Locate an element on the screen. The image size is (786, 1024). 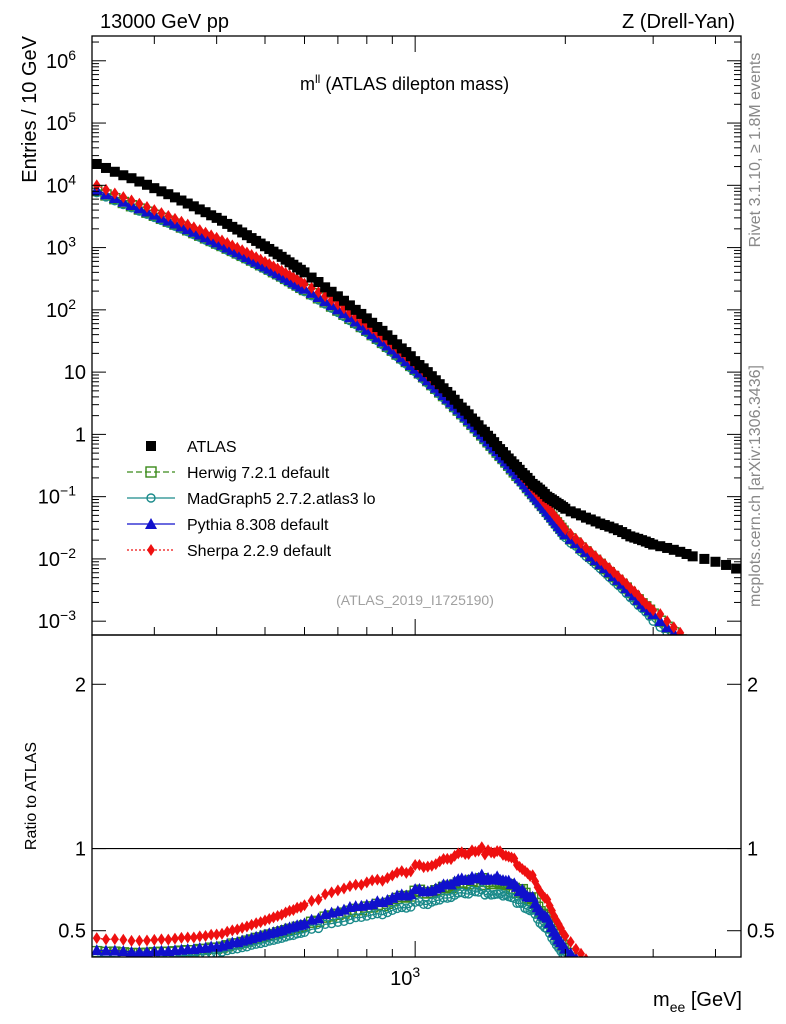
legend-marker-pythia is located at coordinates (151, 523).